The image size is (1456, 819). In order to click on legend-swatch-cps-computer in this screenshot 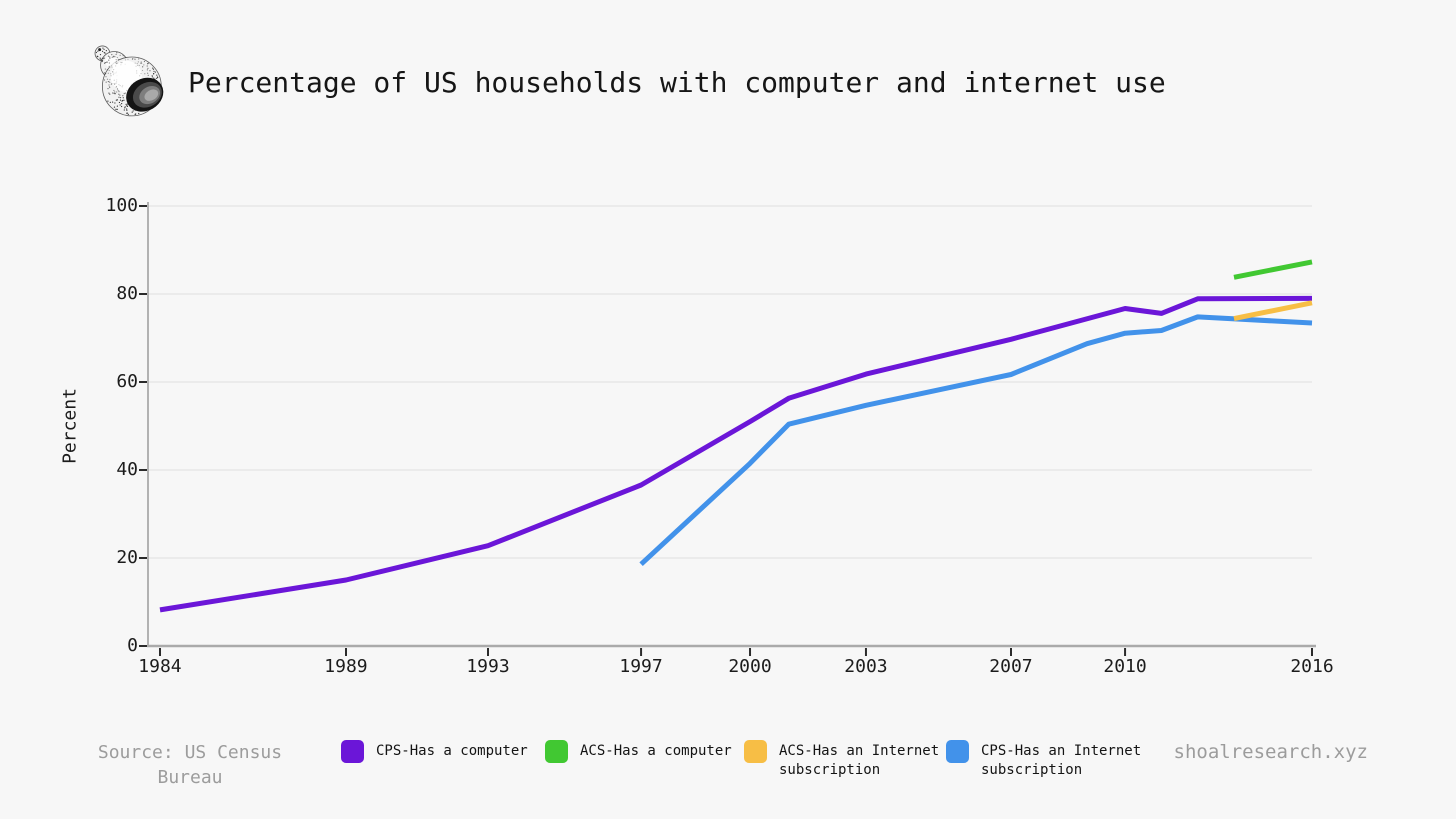, I will do `click(352, 751)`.